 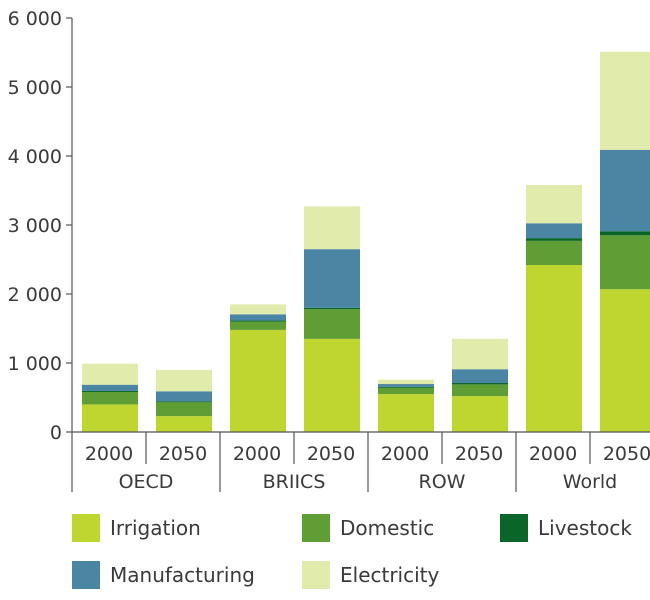 I want to click on group-label: World, so click(x=590, y=482).